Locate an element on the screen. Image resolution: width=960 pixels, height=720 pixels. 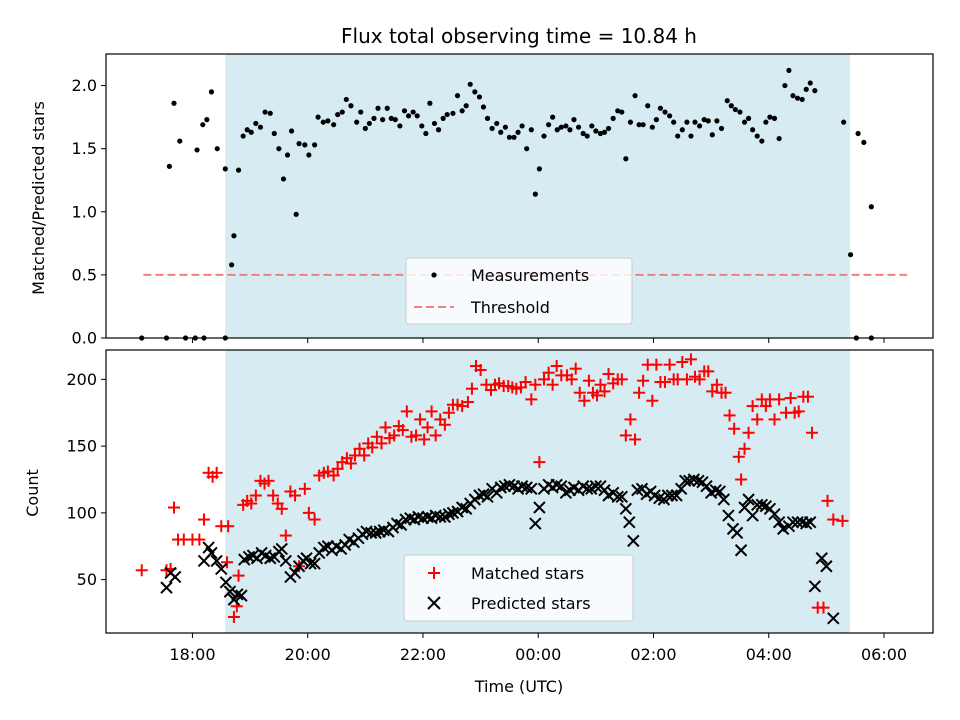
bottom-legend-frame is located at coordinates (518, 588).